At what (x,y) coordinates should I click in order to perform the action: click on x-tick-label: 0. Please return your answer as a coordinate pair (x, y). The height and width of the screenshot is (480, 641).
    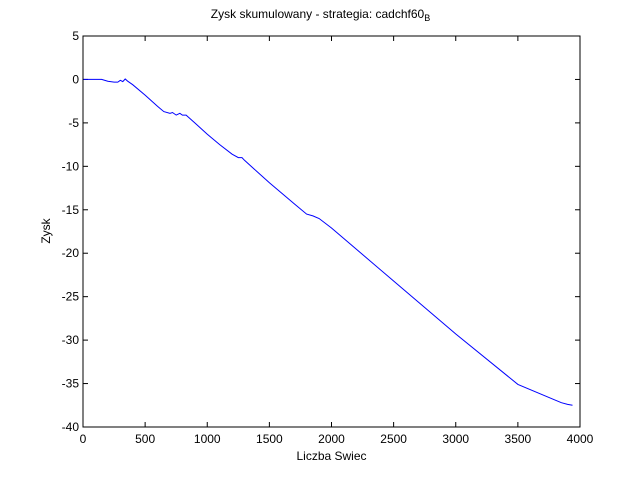
    Looking at the image, I should click on (83, 439).